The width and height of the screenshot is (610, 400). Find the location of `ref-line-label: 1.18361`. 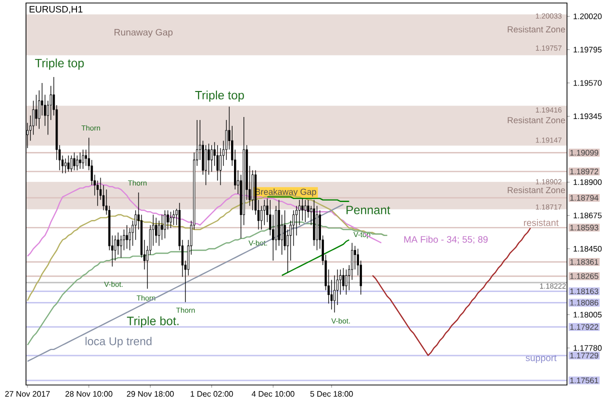

ref-line-label: 1.18361 is located at coordinates (584, 262).